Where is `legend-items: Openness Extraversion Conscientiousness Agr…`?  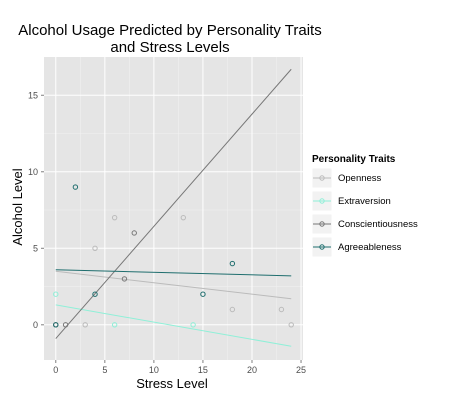 legend-items: Openness Extraversion Conscientiousness Agr… is located at coordinates (365, 212).